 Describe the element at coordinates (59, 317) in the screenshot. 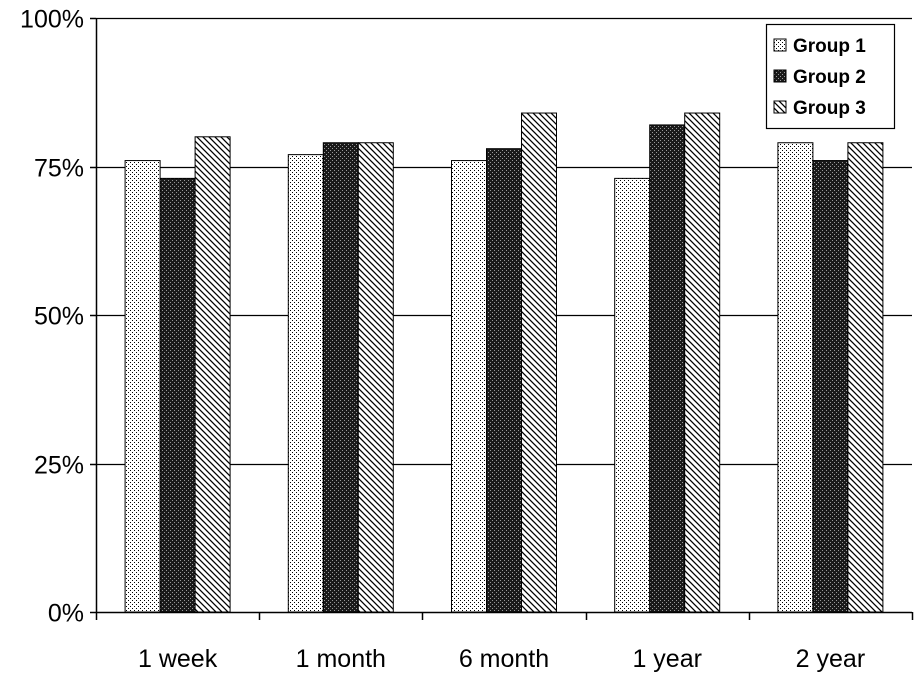

I see `y-tick-label: 50%` at that location.